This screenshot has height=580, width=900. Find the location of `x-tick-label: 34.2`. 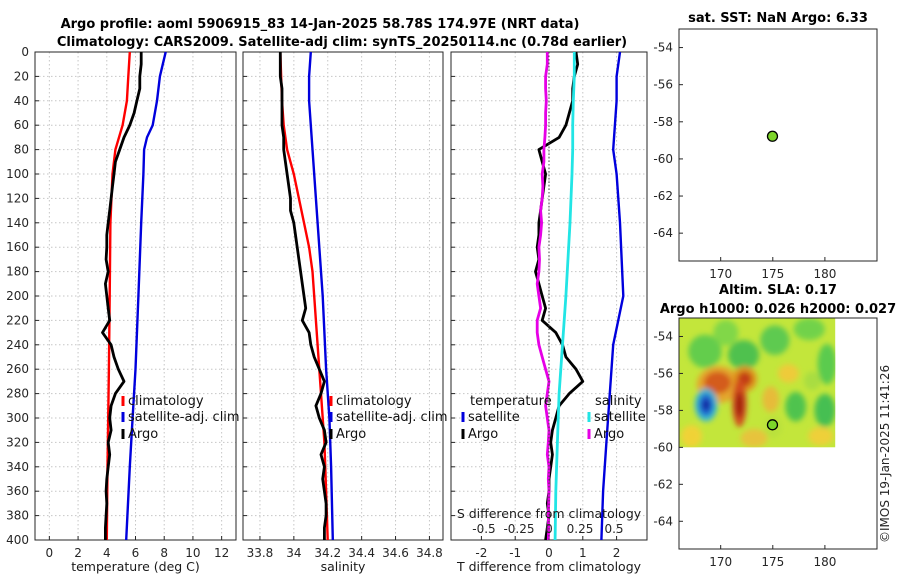

x-tick-label: 34.2 is located at coordinates (327, 553).